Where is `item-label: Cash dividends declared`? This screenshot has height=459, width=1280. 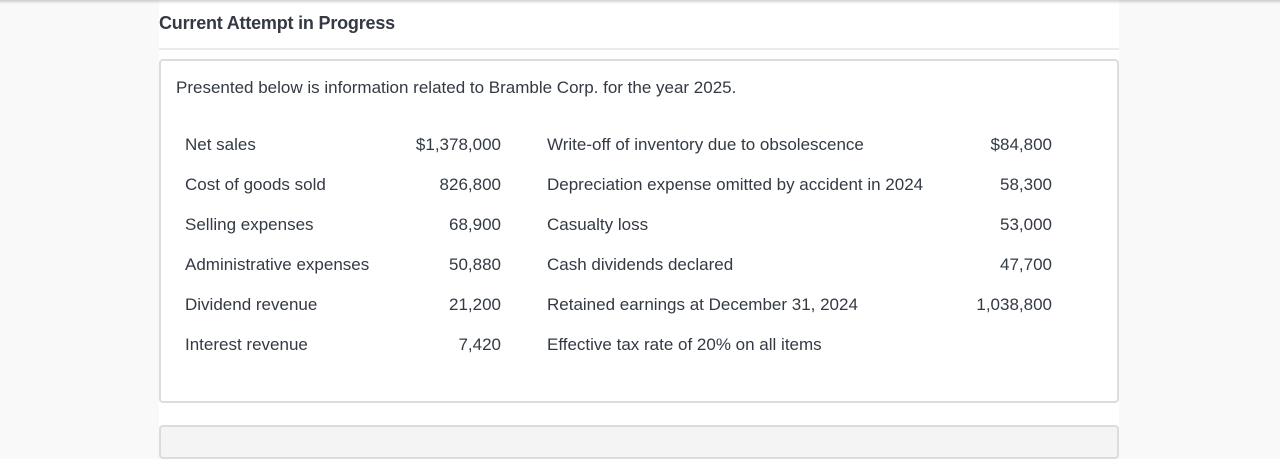
item-label: Cash dividends declared is located at coordinates (640, 264).